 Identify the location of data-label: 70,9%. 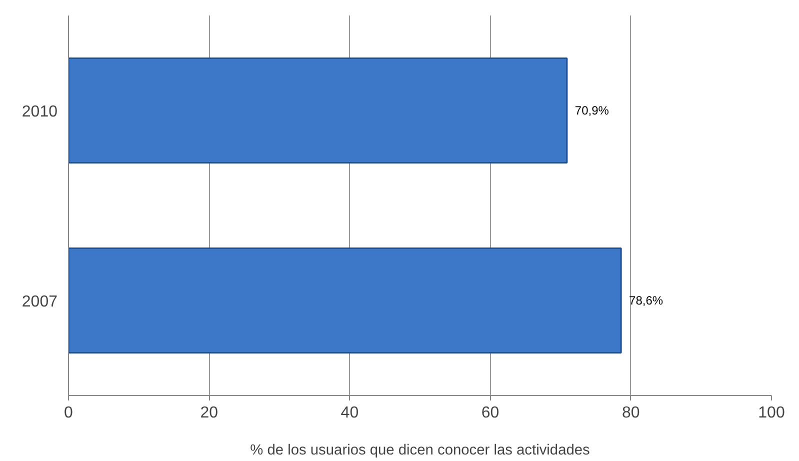
(592, 111).